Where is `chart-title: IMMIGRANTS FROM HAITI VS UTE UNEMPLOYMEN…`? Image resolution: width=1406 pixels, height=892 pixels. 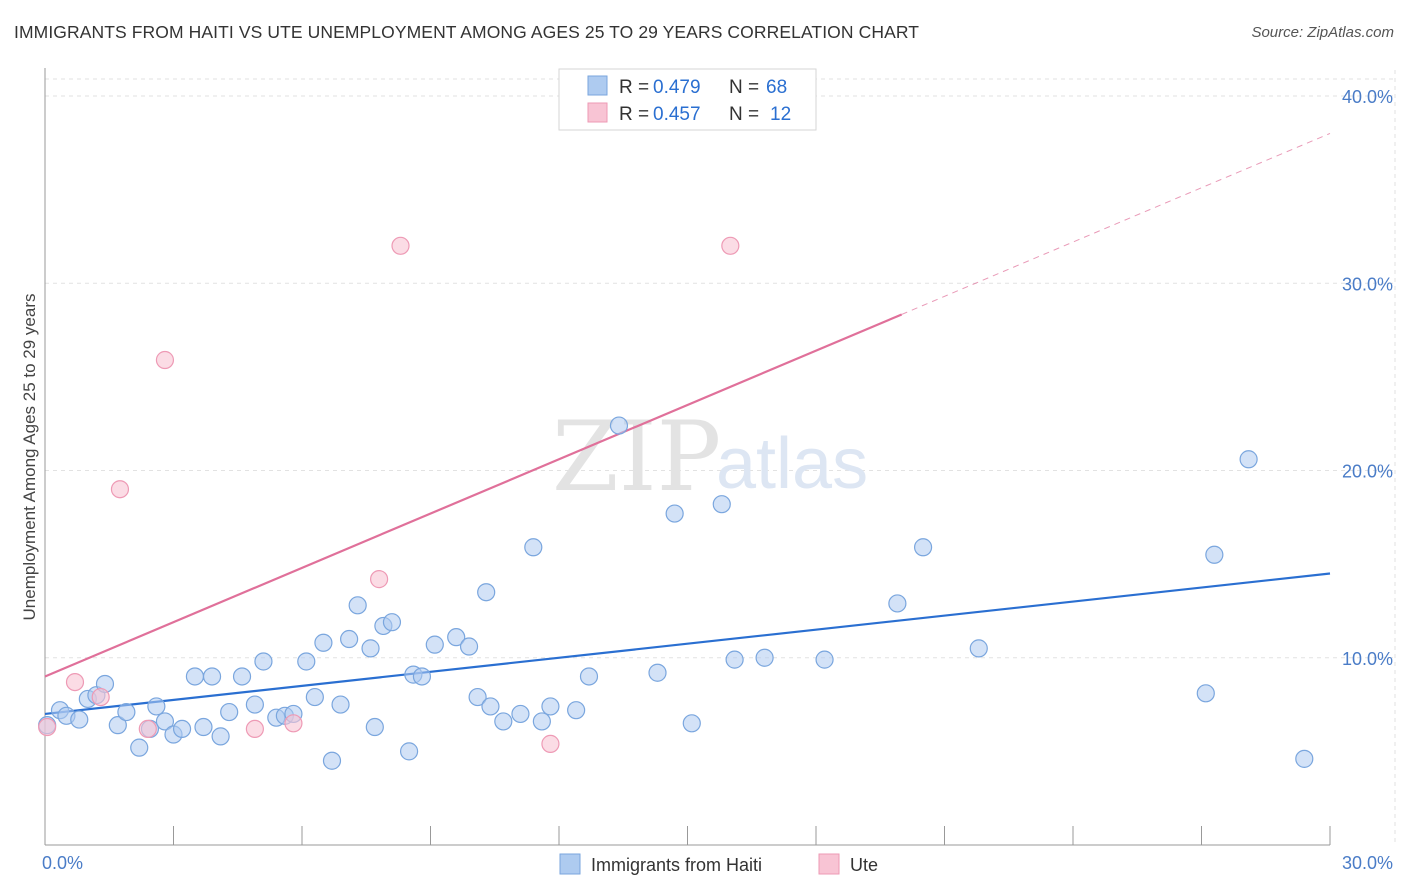
chart-title: IMMIGRANTS FROM HAITI VS UTE UNEMPLOYMEN… is located at coordinates (467, 32).